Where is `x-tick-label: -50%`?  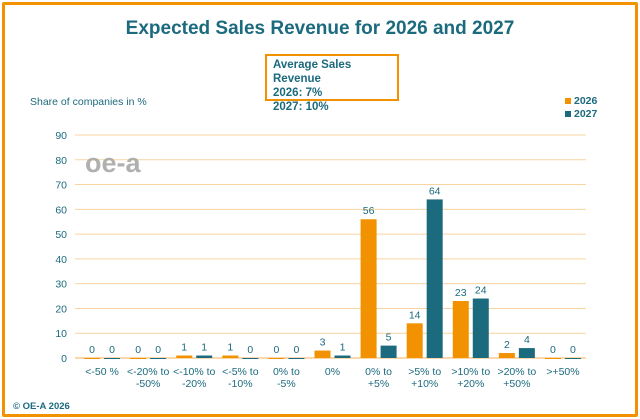
x-tick-label: -50% is located at coordinates (148, 384).